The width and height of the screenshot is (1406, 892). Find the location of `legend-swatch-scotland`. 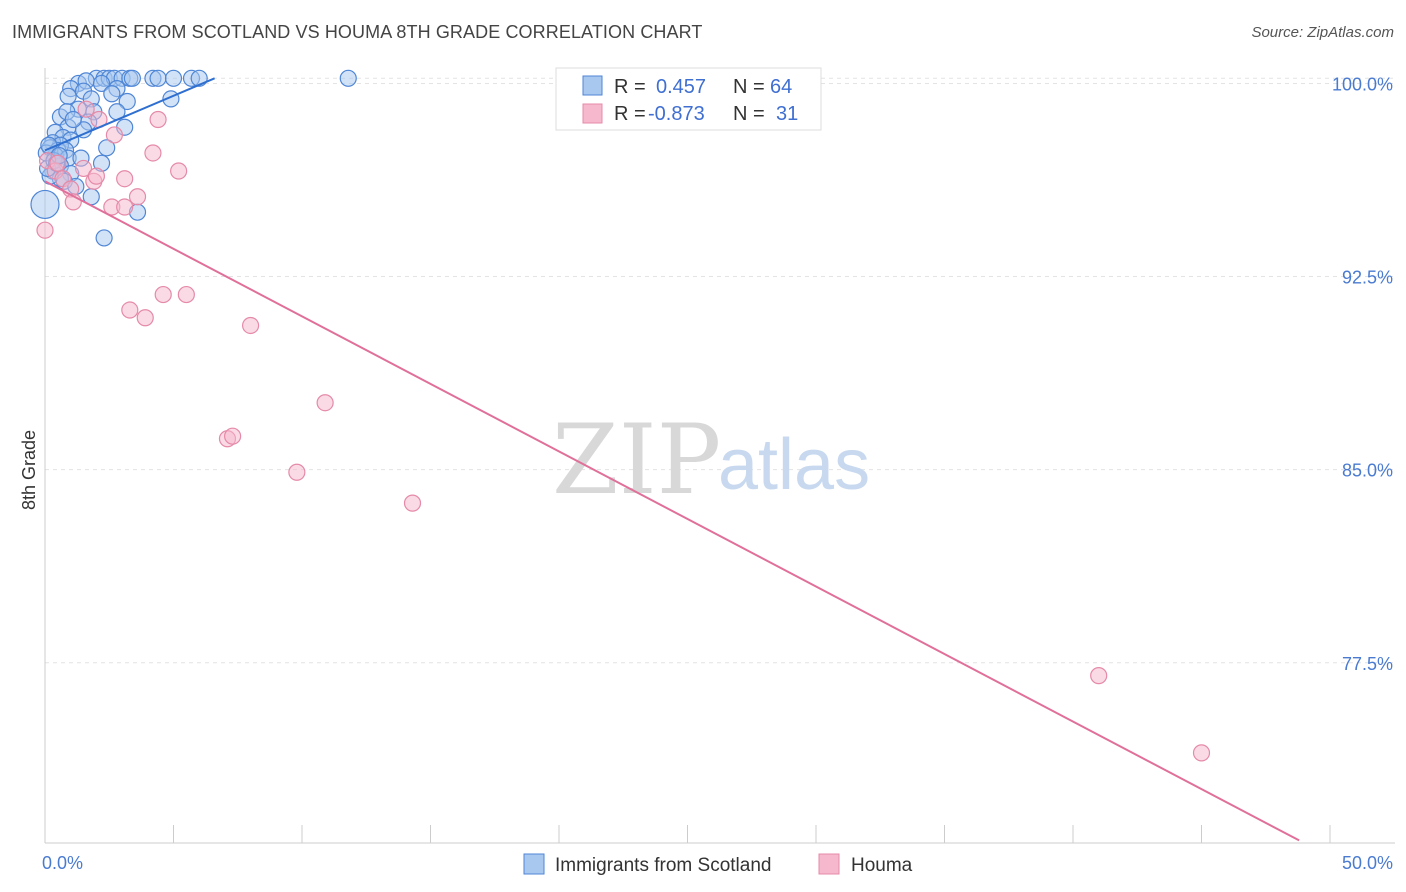

legend-swatch-scotland is located at coordinates (592, 85).